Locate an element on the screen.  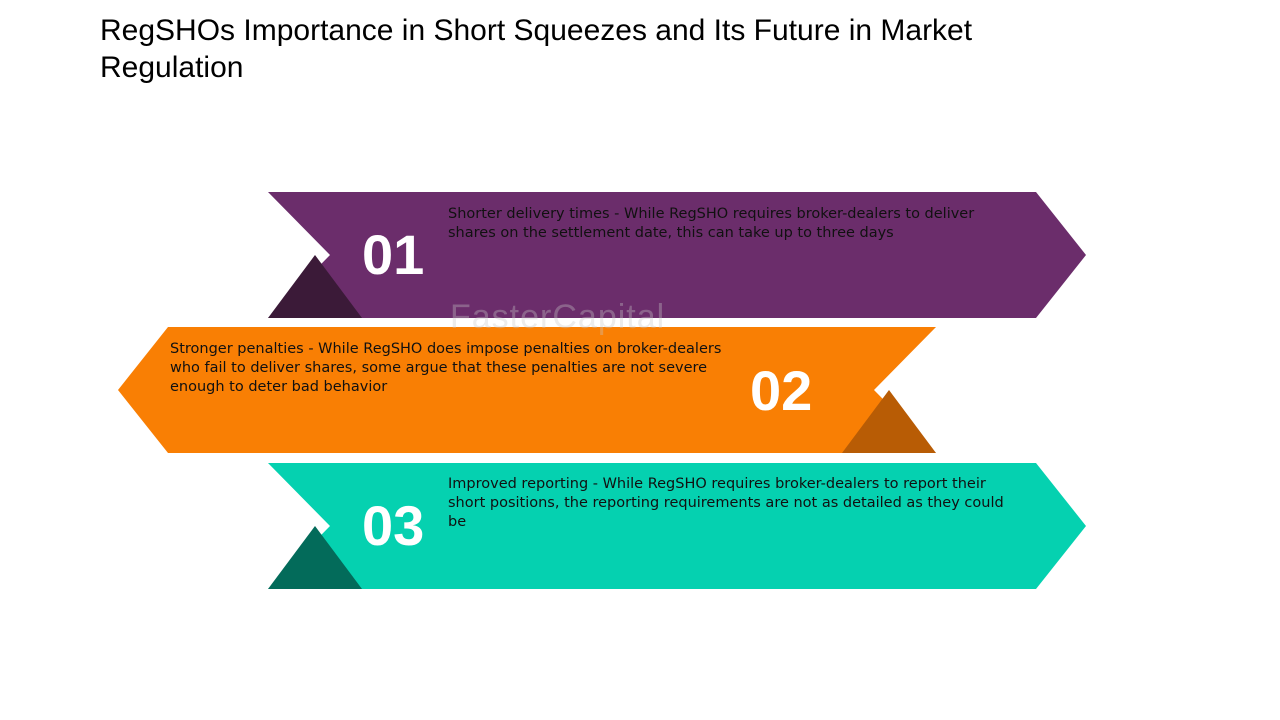
step-3-ribbon is located at coordinates (677, 526).